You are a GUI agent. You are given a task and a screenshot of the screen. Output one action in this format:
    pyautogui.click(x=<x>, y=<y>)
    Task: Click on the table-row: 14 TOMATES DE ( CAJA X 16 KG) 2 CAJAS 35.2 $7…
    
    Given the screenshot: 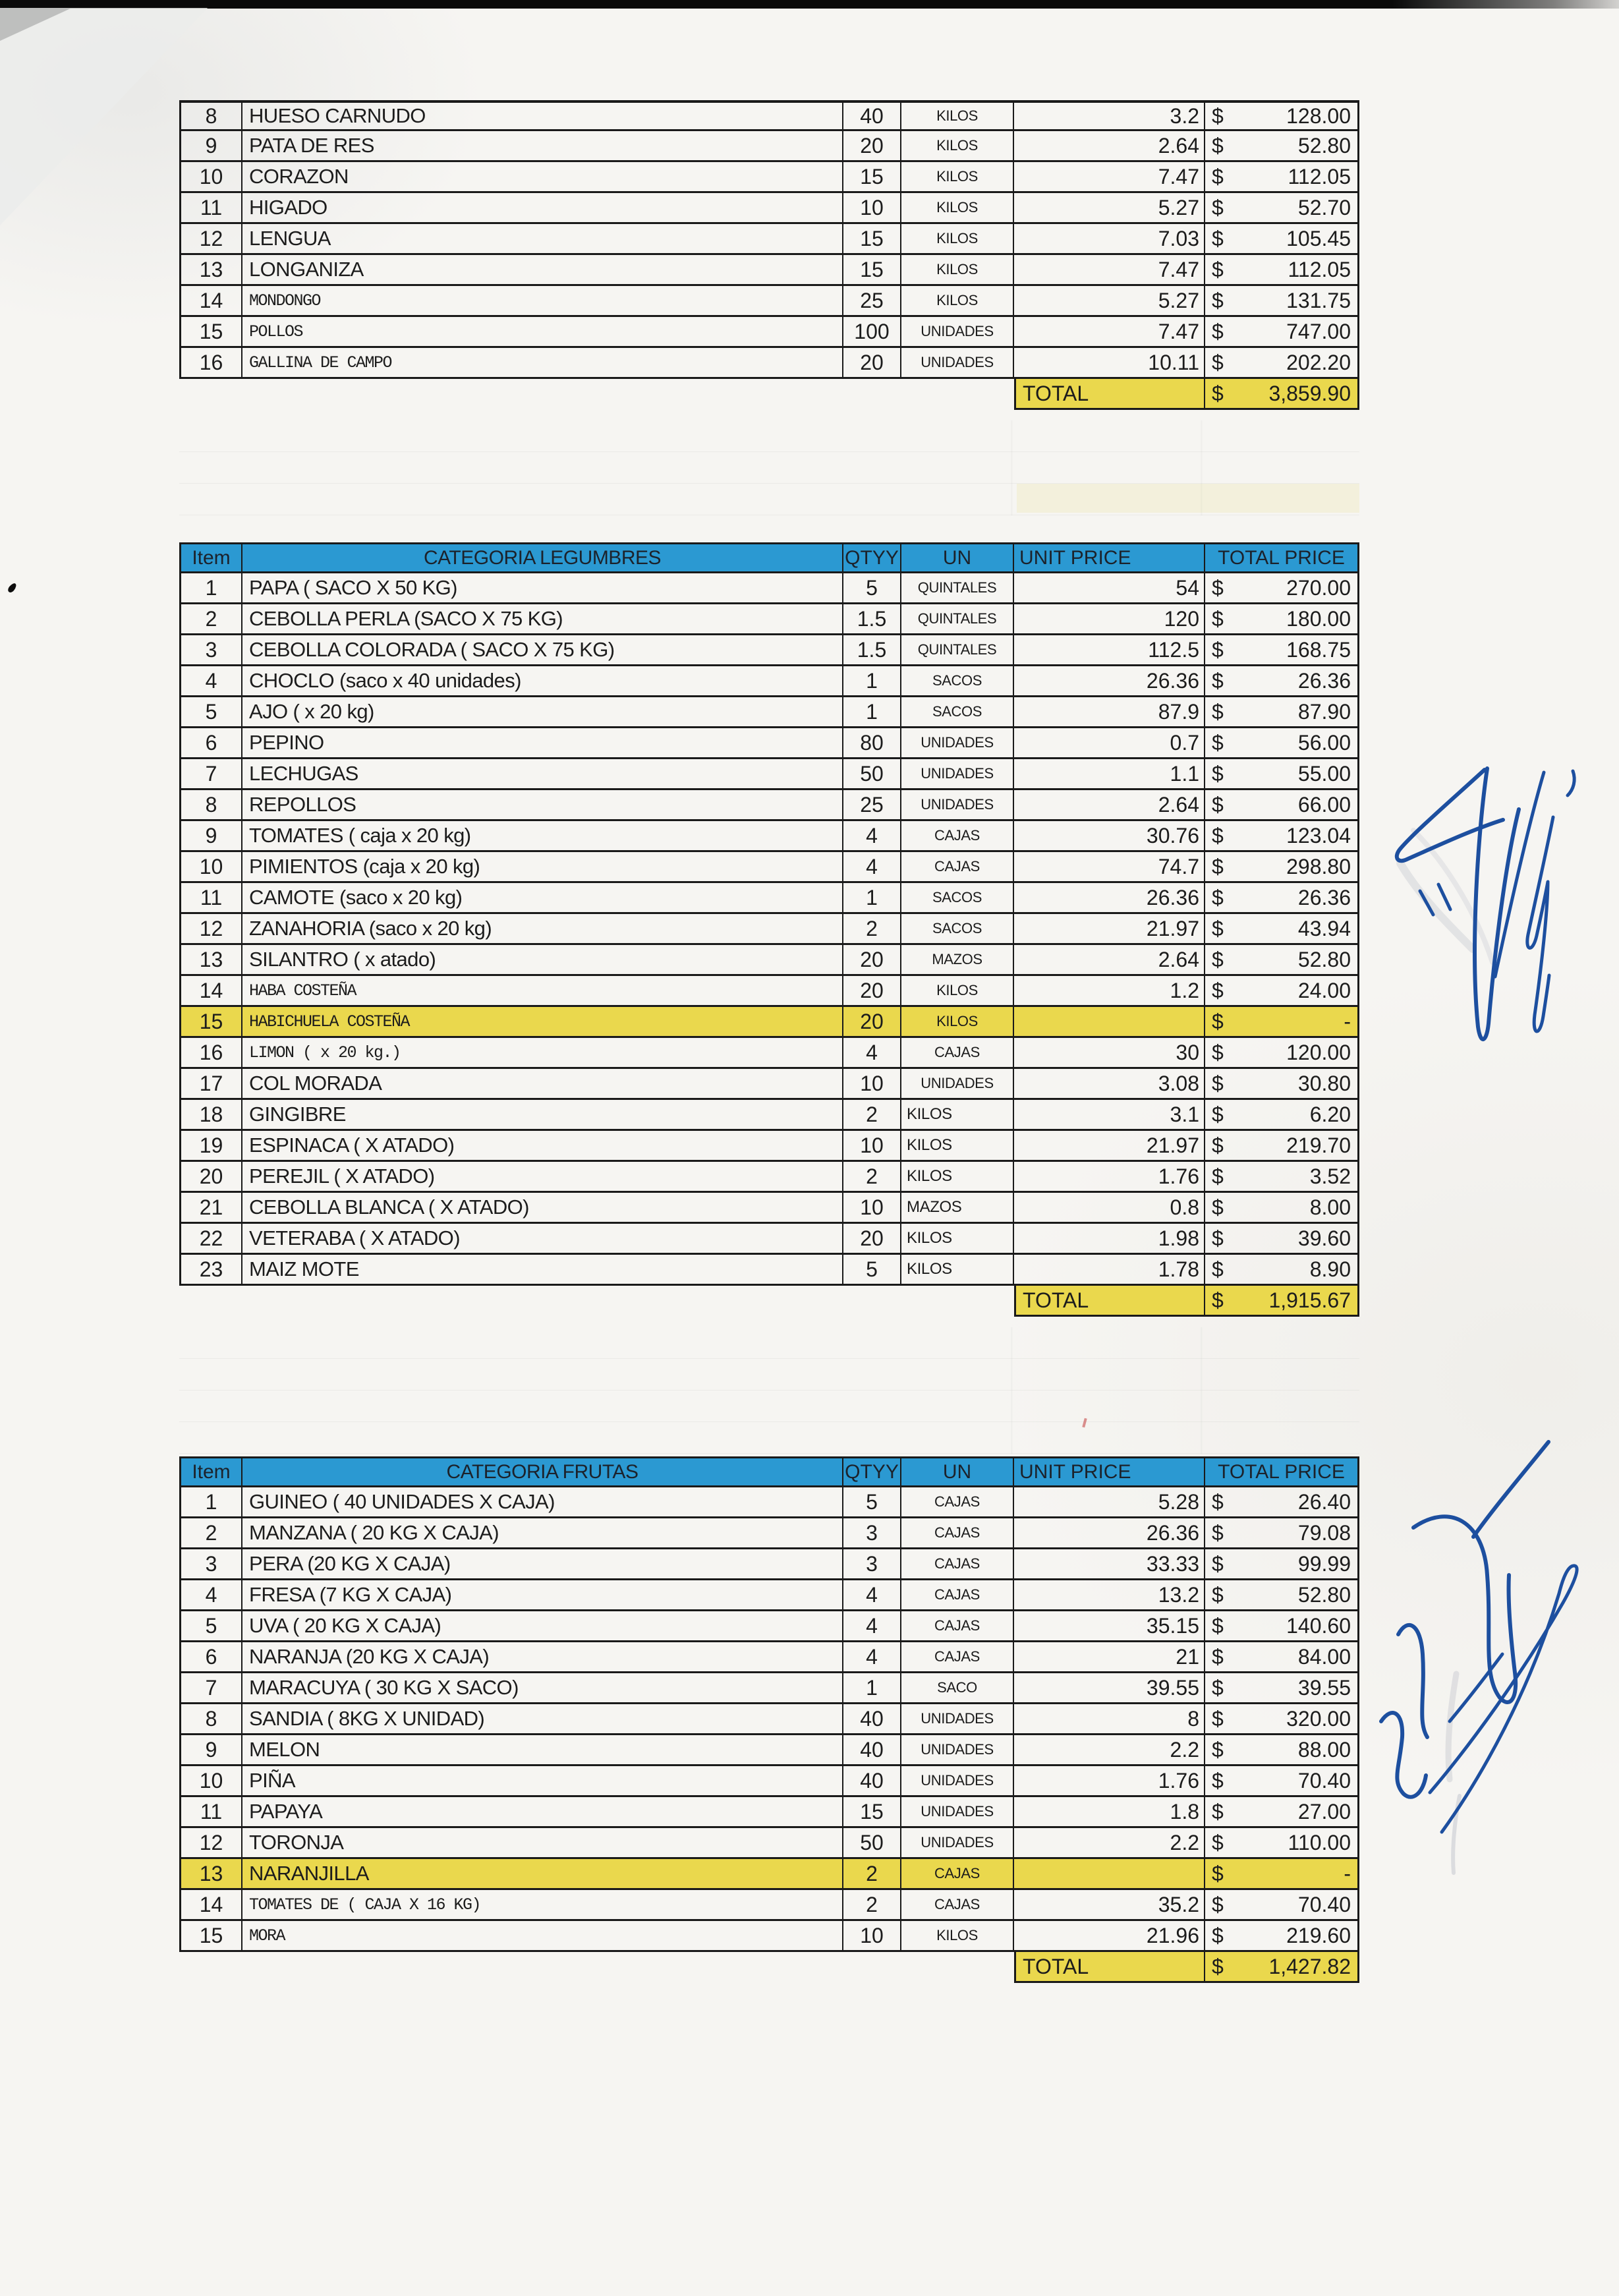 What is the action you would take?
    pyautogui.click(x=769, y=1906)
    